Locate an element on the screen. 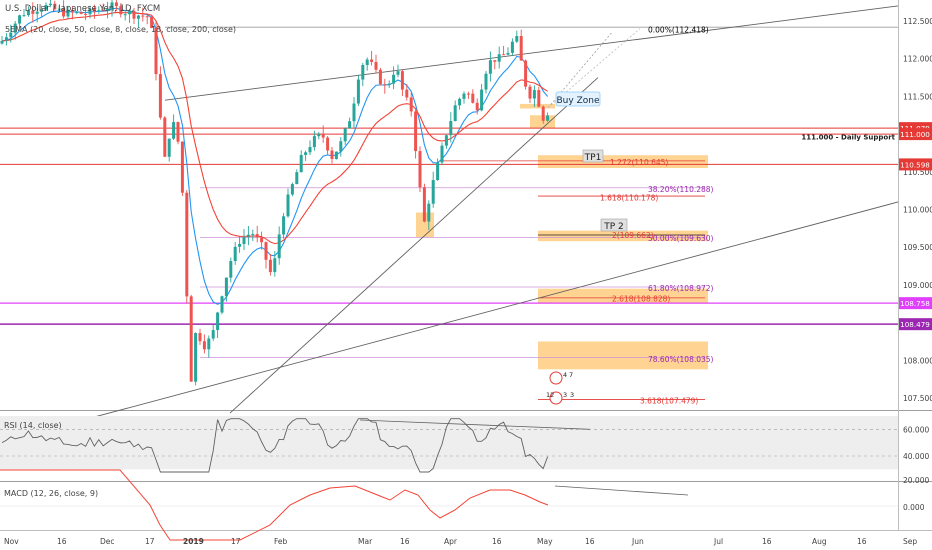 The width and height of the screenshot is (932, 550). buy-zone-tag is located at coordinates (578, 99).